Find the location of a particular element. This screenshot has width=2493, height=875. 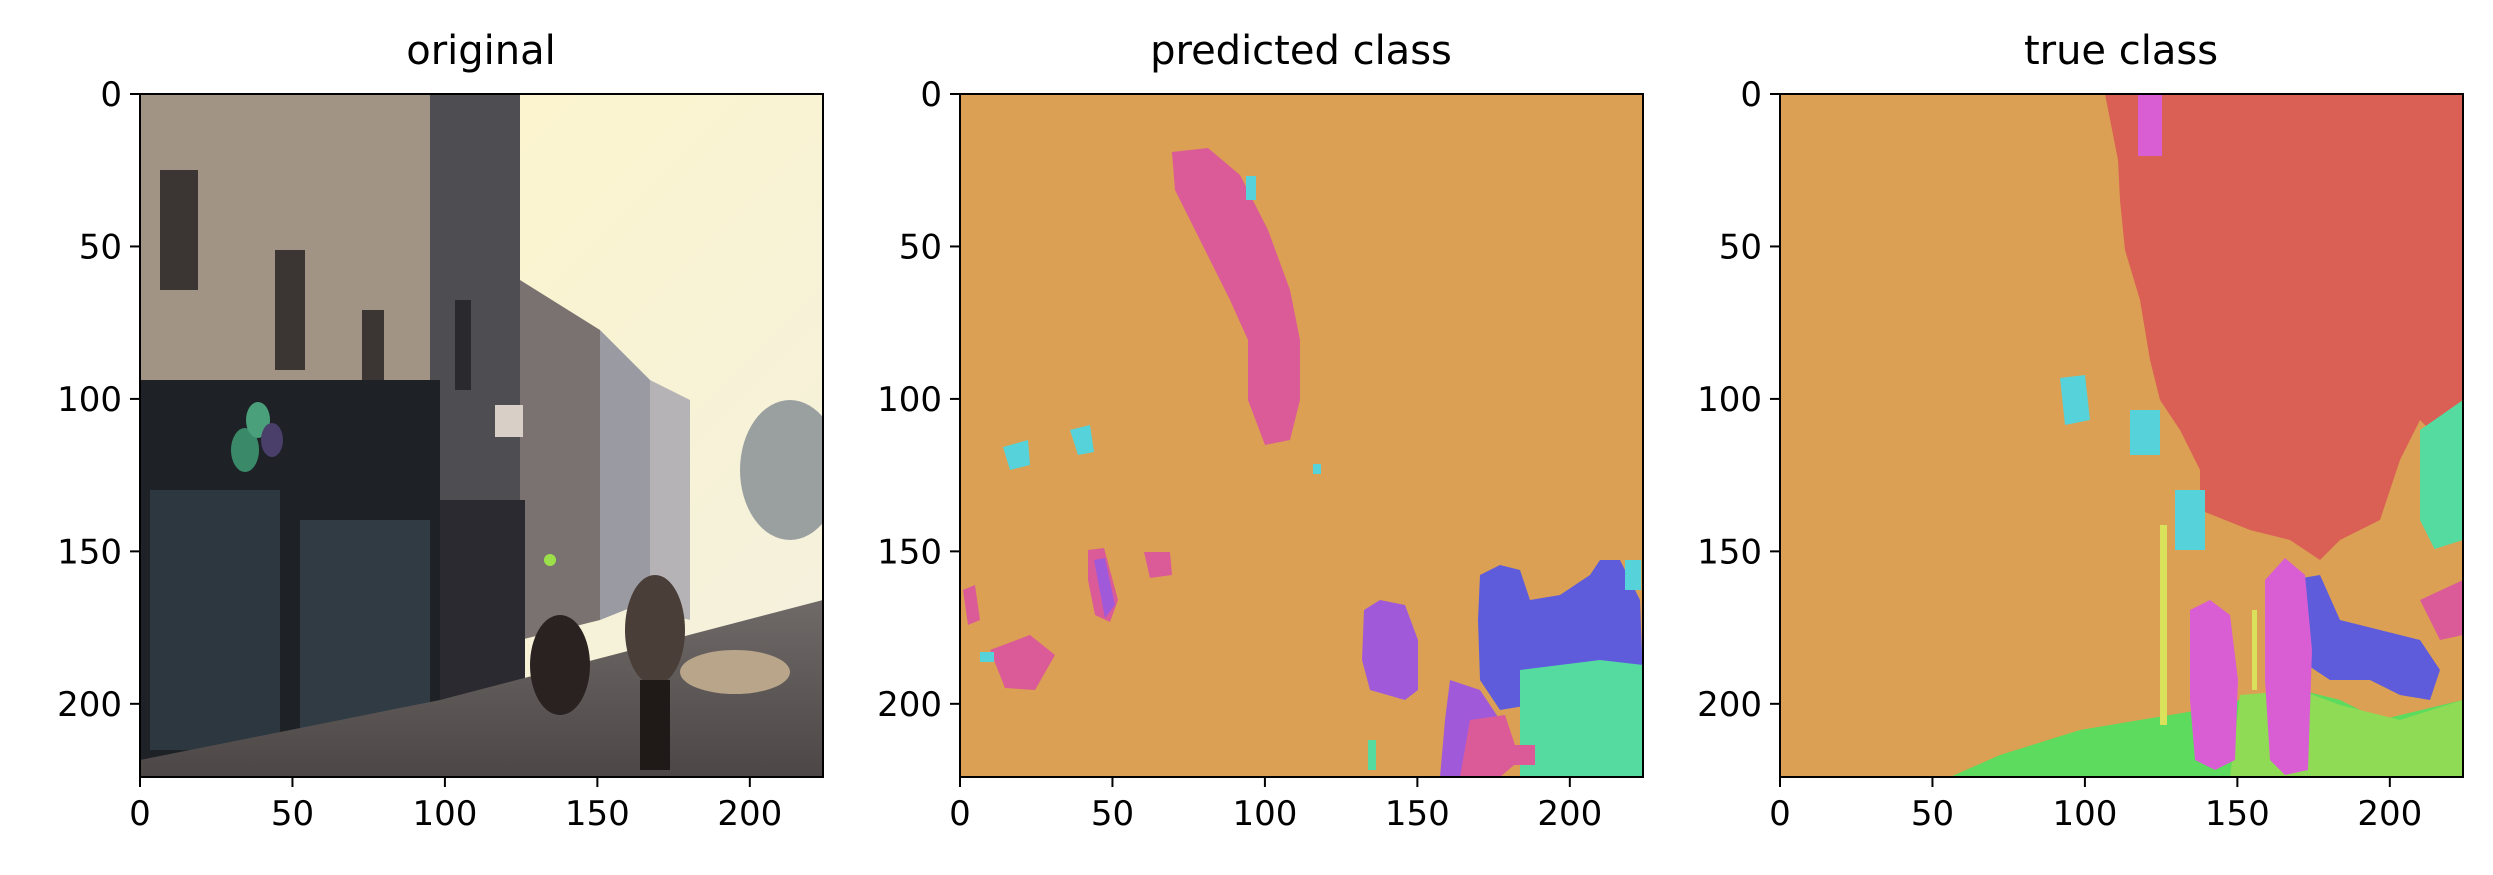

predicted-title: predicted class is located at coordinates (1301, 51).